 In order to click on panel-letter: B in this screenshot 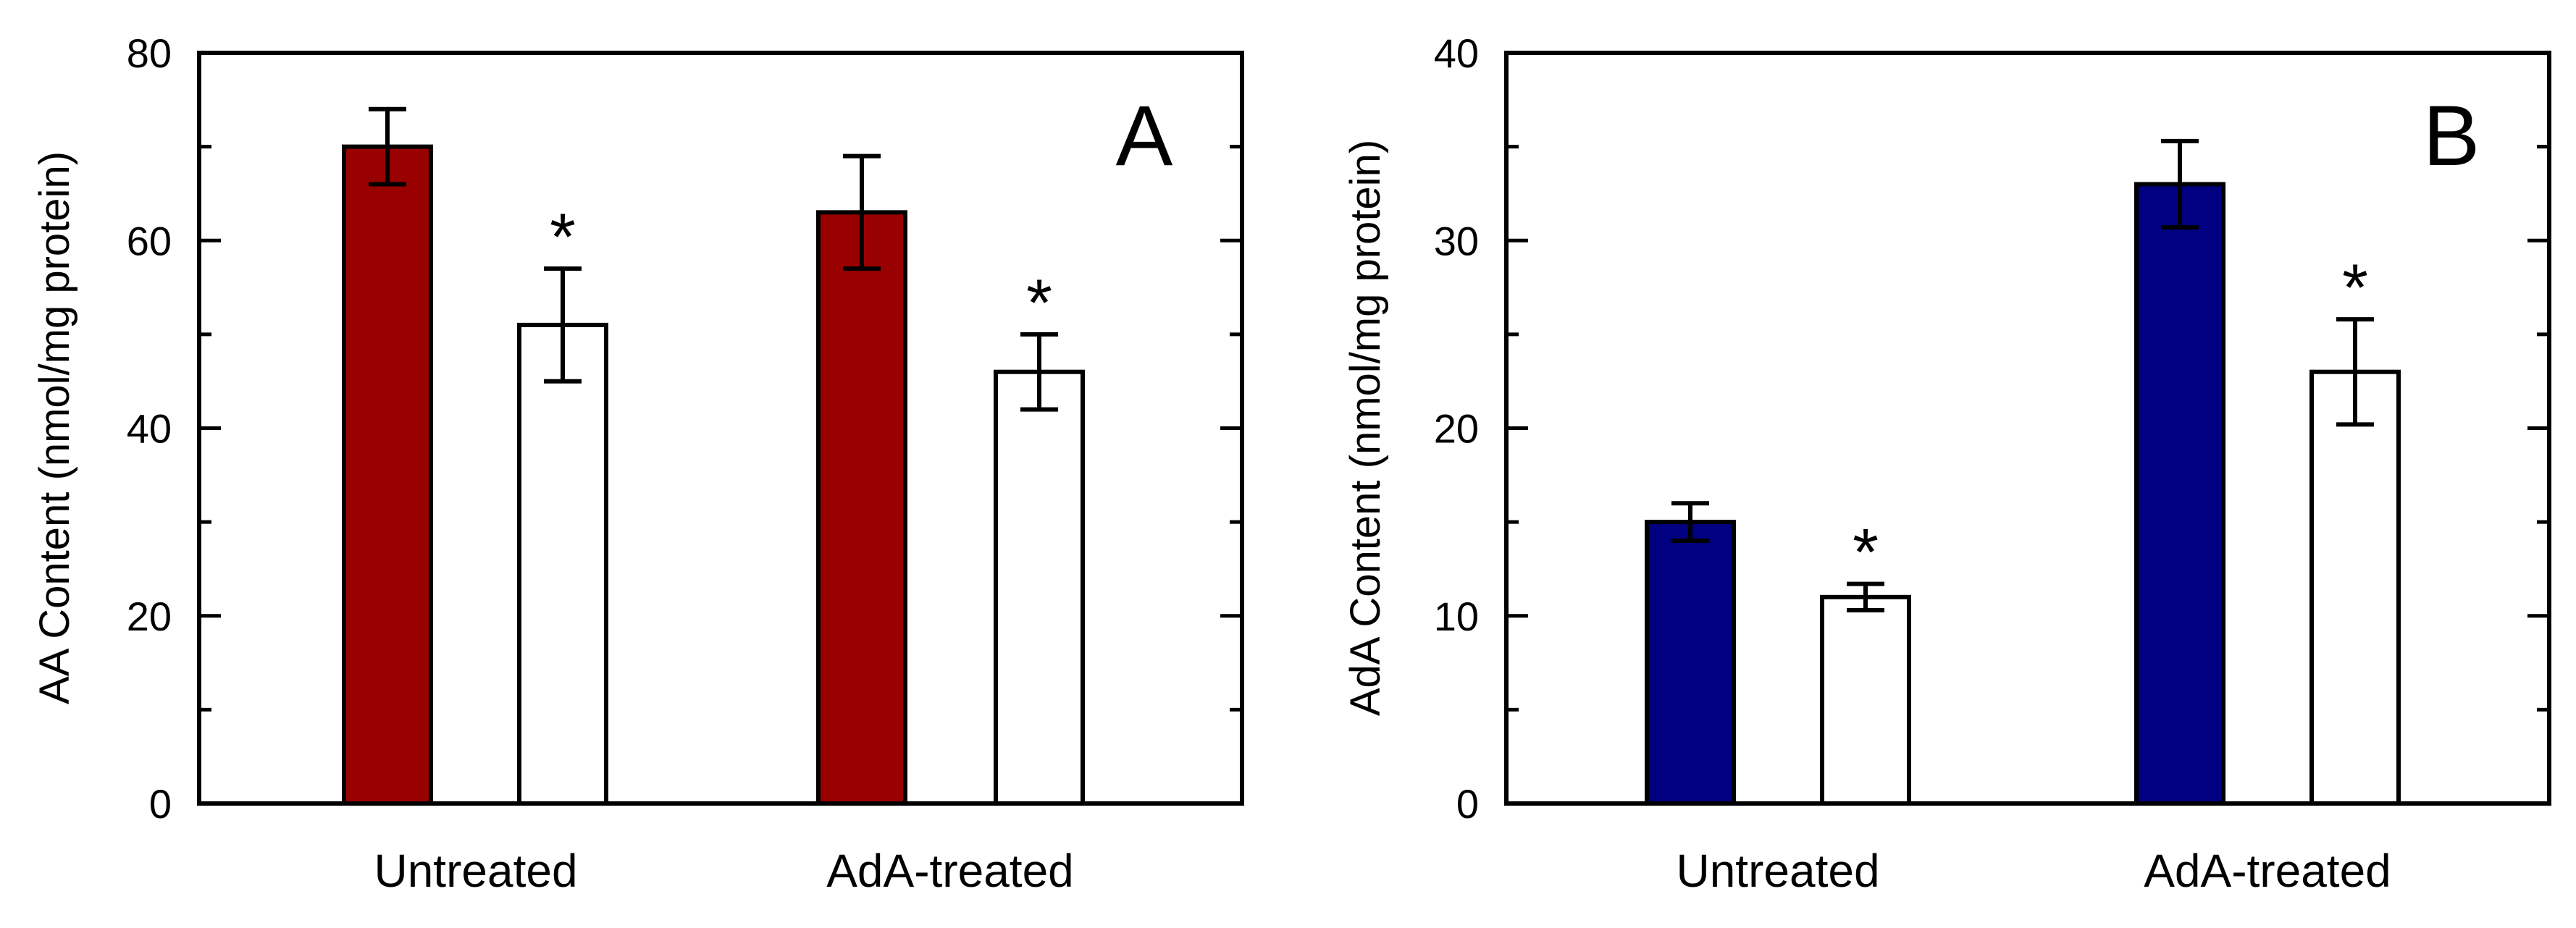, I will do `click(2451, 136)`.